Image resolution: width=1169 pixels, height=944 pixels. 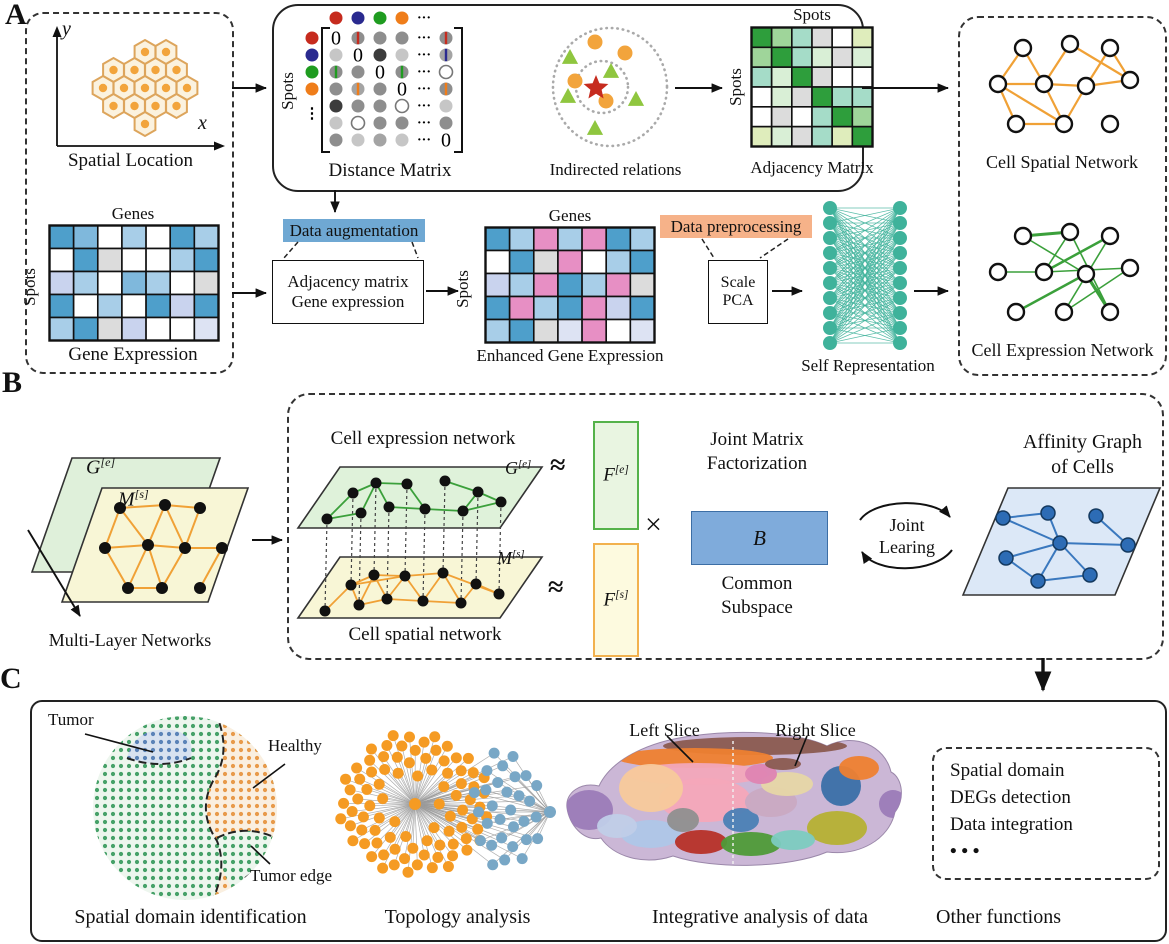 I want to click on data-preprocessing-tag: Data preprocessing, so click(x=736, y=226).